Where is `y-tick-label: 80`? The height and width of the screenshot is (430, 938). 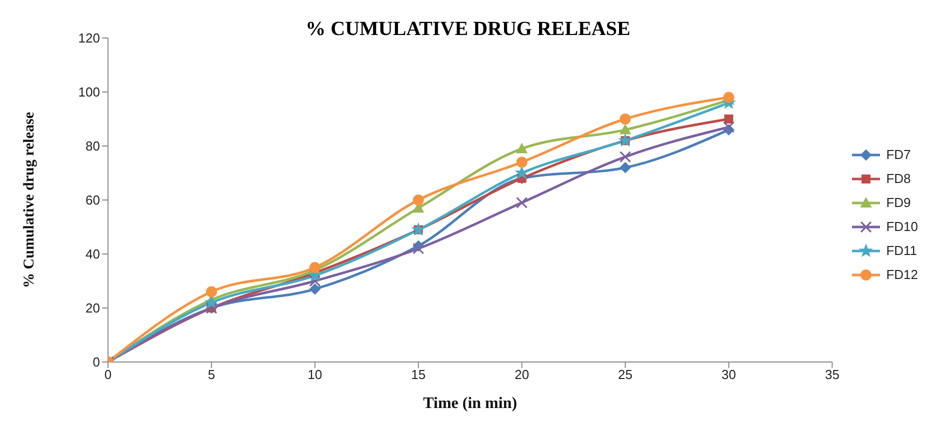
y-tick-label: 80 is located at coordinates (93, 146).